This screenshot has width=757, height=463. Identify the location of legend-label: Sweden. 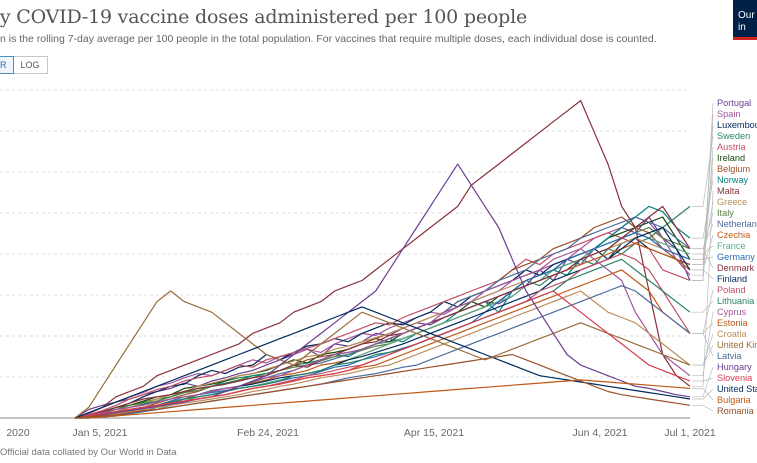
(733, 136).